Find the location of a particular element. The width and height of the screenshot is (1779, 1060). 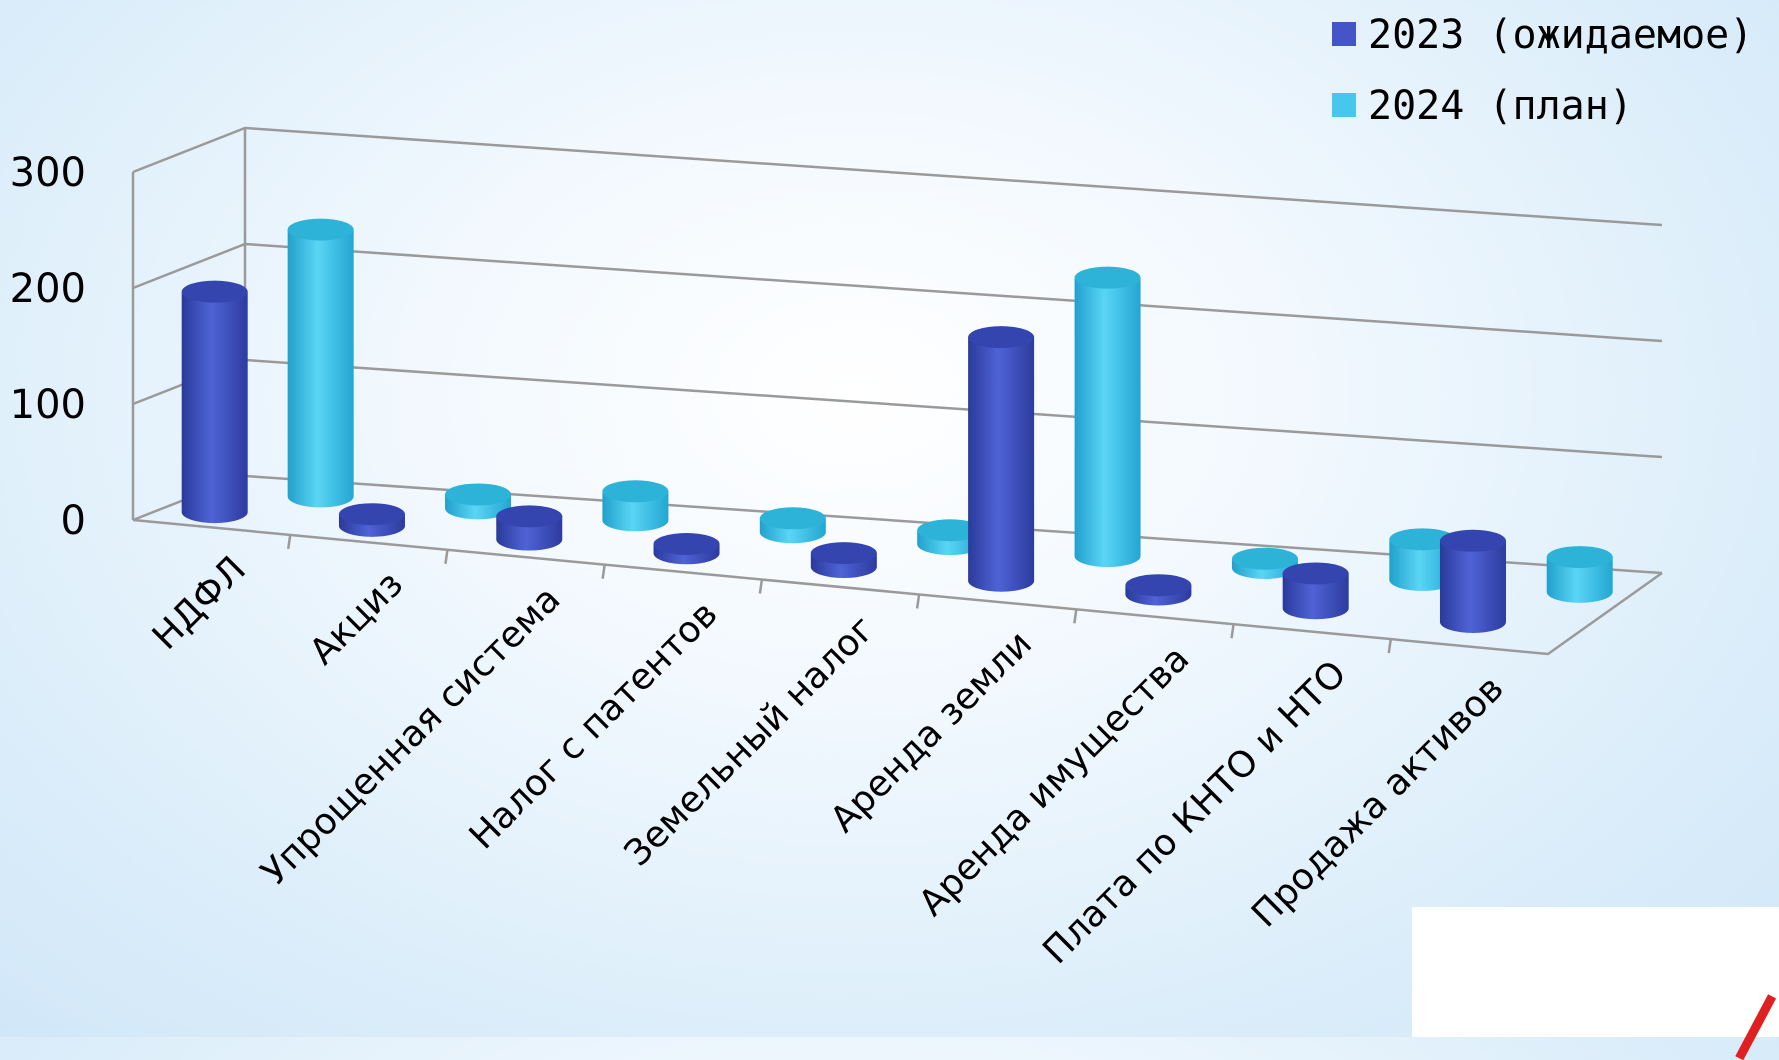

y-axis-ticks: 0 100 200 300 is located at coordinates (48, 347).